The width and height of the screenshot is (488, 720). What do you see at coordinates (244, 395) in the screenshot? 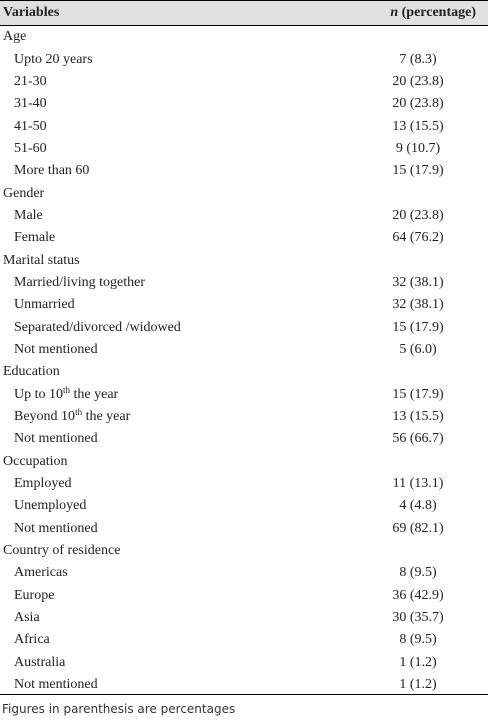
I see `table-row: Up to 10th the year 15 (17.9)` at bounding box center [244, 395].